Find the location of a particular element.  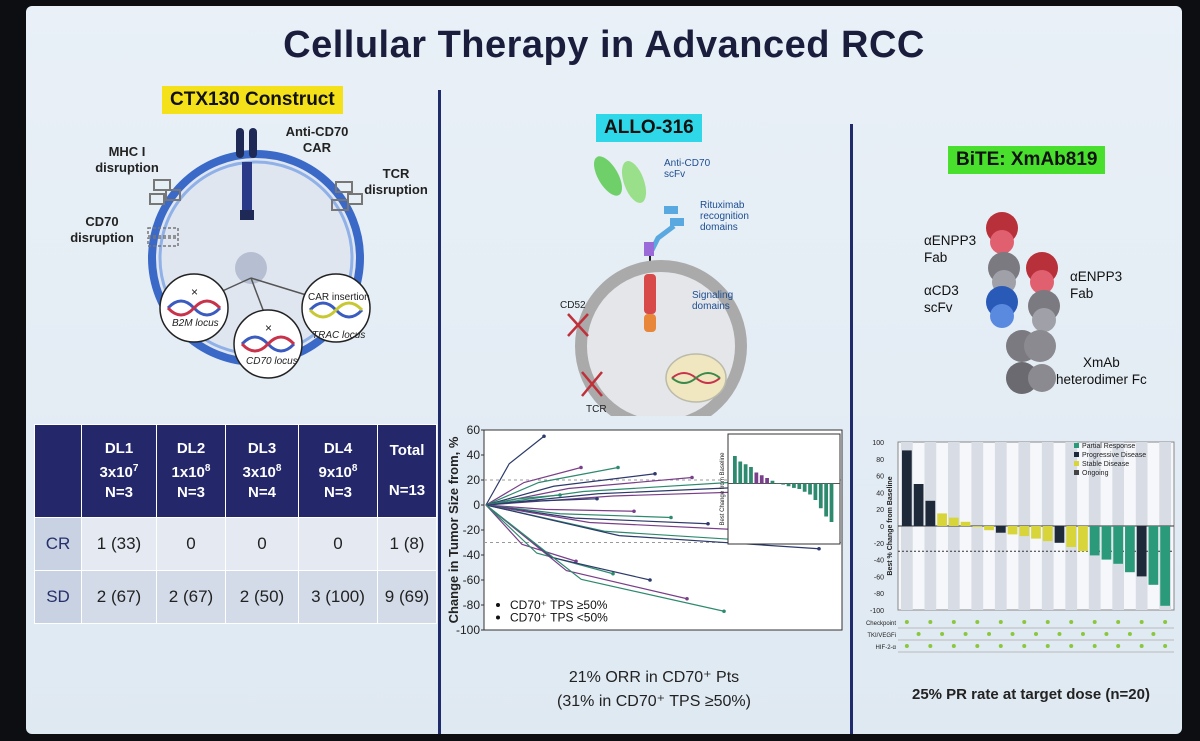

table-cell: 2 (67) is located at coordinates (191, 597).